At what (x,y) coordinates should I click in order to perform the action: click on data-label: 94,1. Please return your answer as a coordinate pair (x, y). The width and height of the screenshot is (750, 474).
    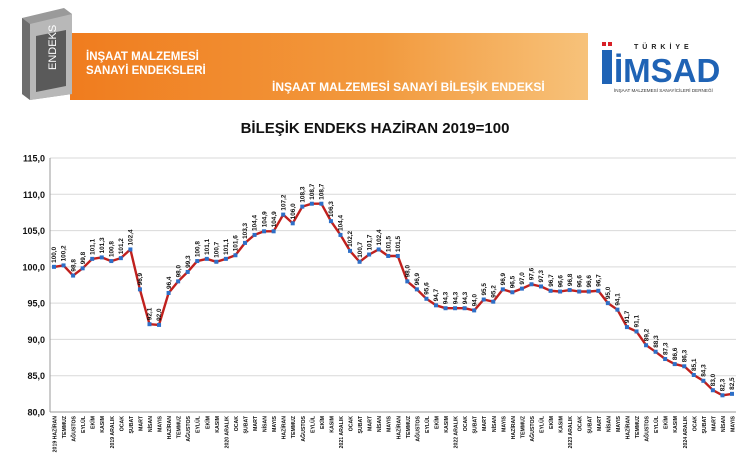
    Looking at the image, I should click on (618, 299).